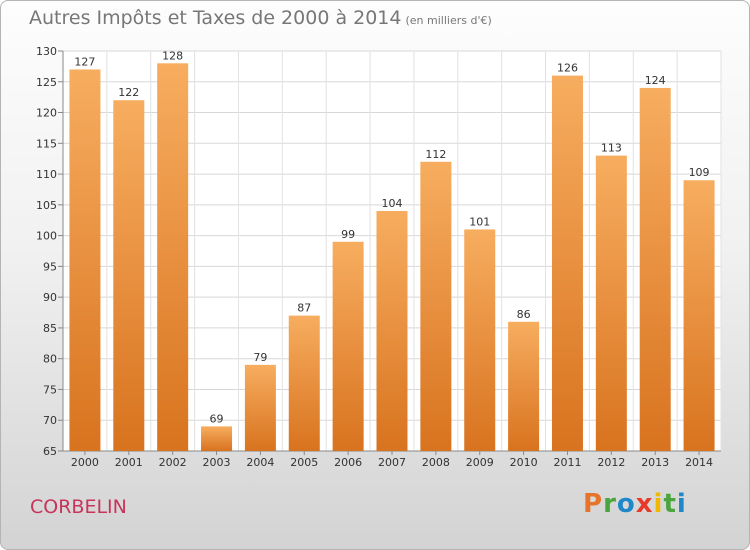  Describe the element at coordinates (50, 451) in the screenshot. I see `y-tick-label: 65` at that location.